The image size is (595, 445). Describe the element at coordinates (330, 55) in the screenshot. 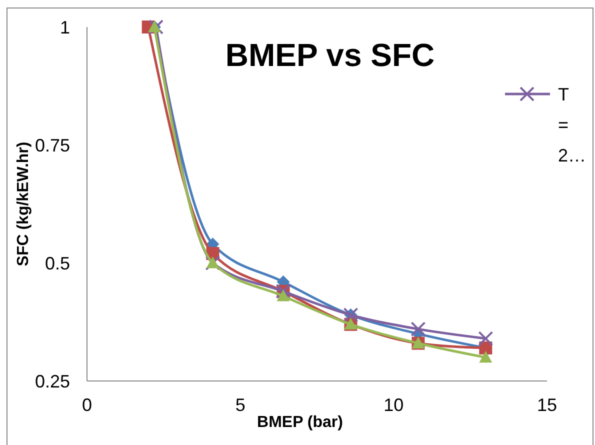

I see `chart-title: BMEP vs SFC` at that location.